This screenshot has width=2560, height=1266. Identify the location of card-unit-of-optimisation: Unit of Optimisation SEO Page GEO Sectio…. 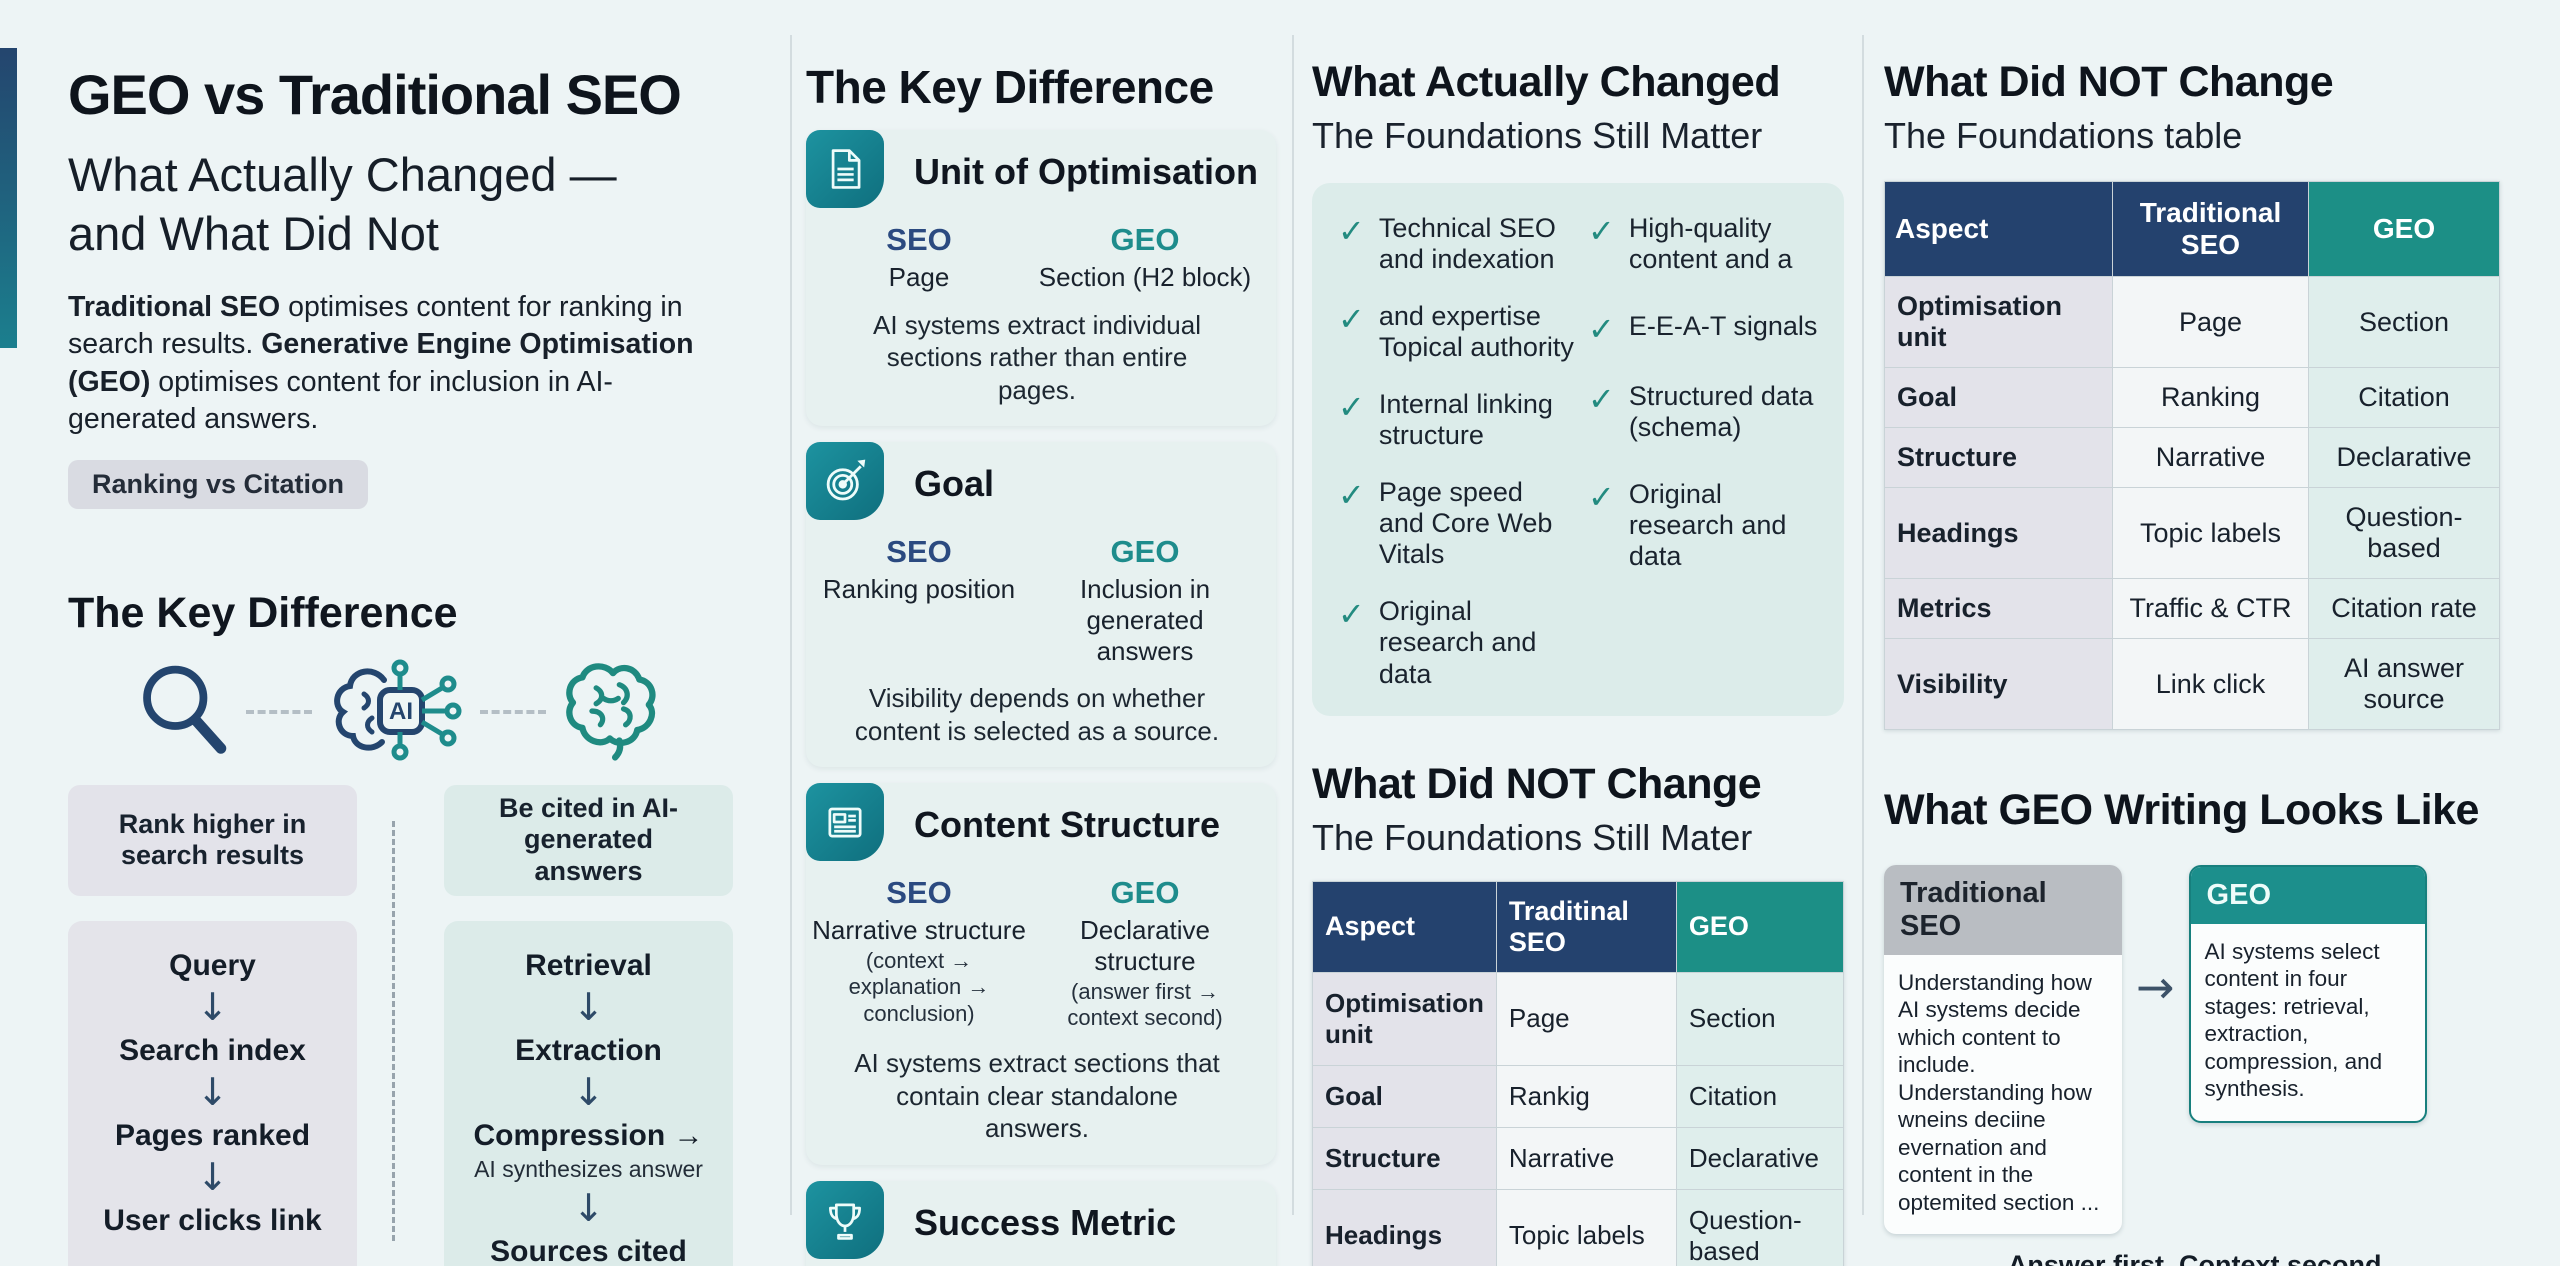
(1041, 278).